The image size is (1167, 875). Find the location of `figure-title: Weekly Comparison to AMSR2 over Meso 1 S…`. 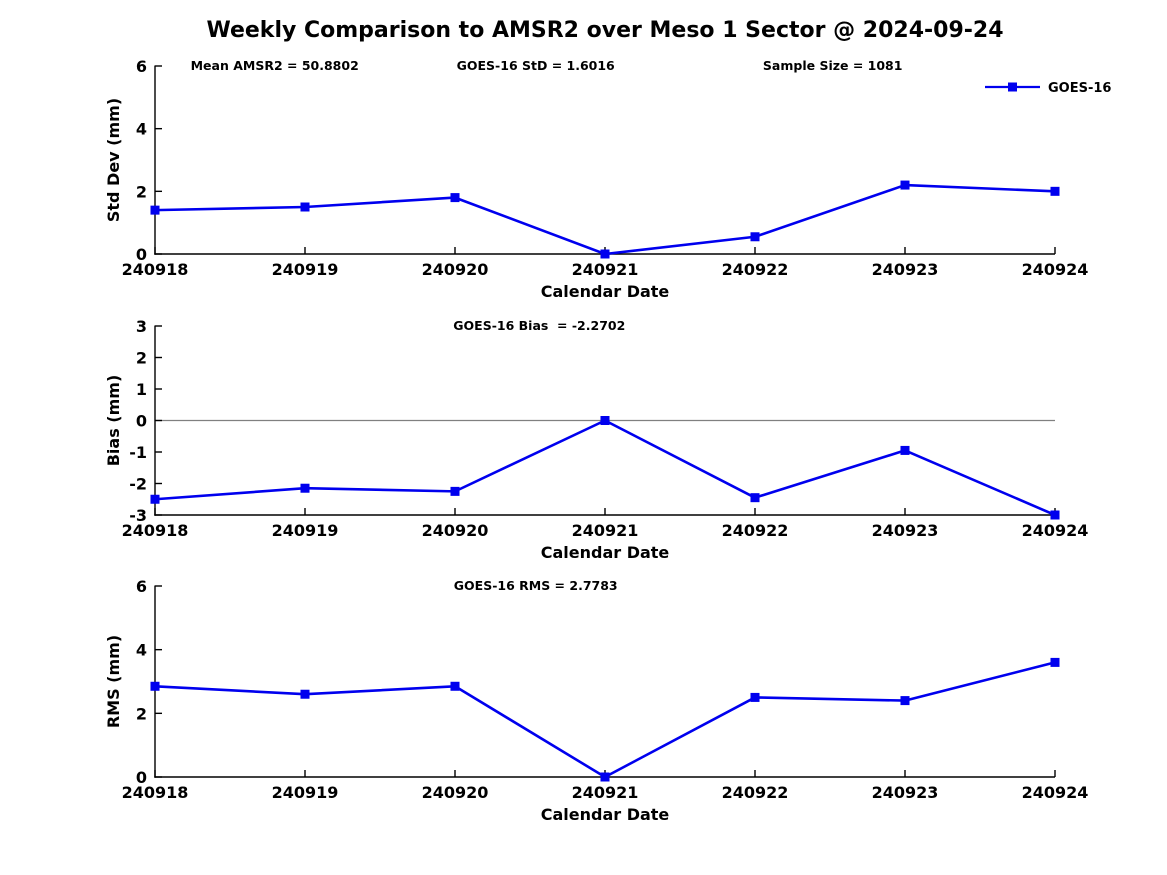

figure-title: Weekly Comparison to AMSR2 over Meso 1 S… is located at coordinates (605, 30).